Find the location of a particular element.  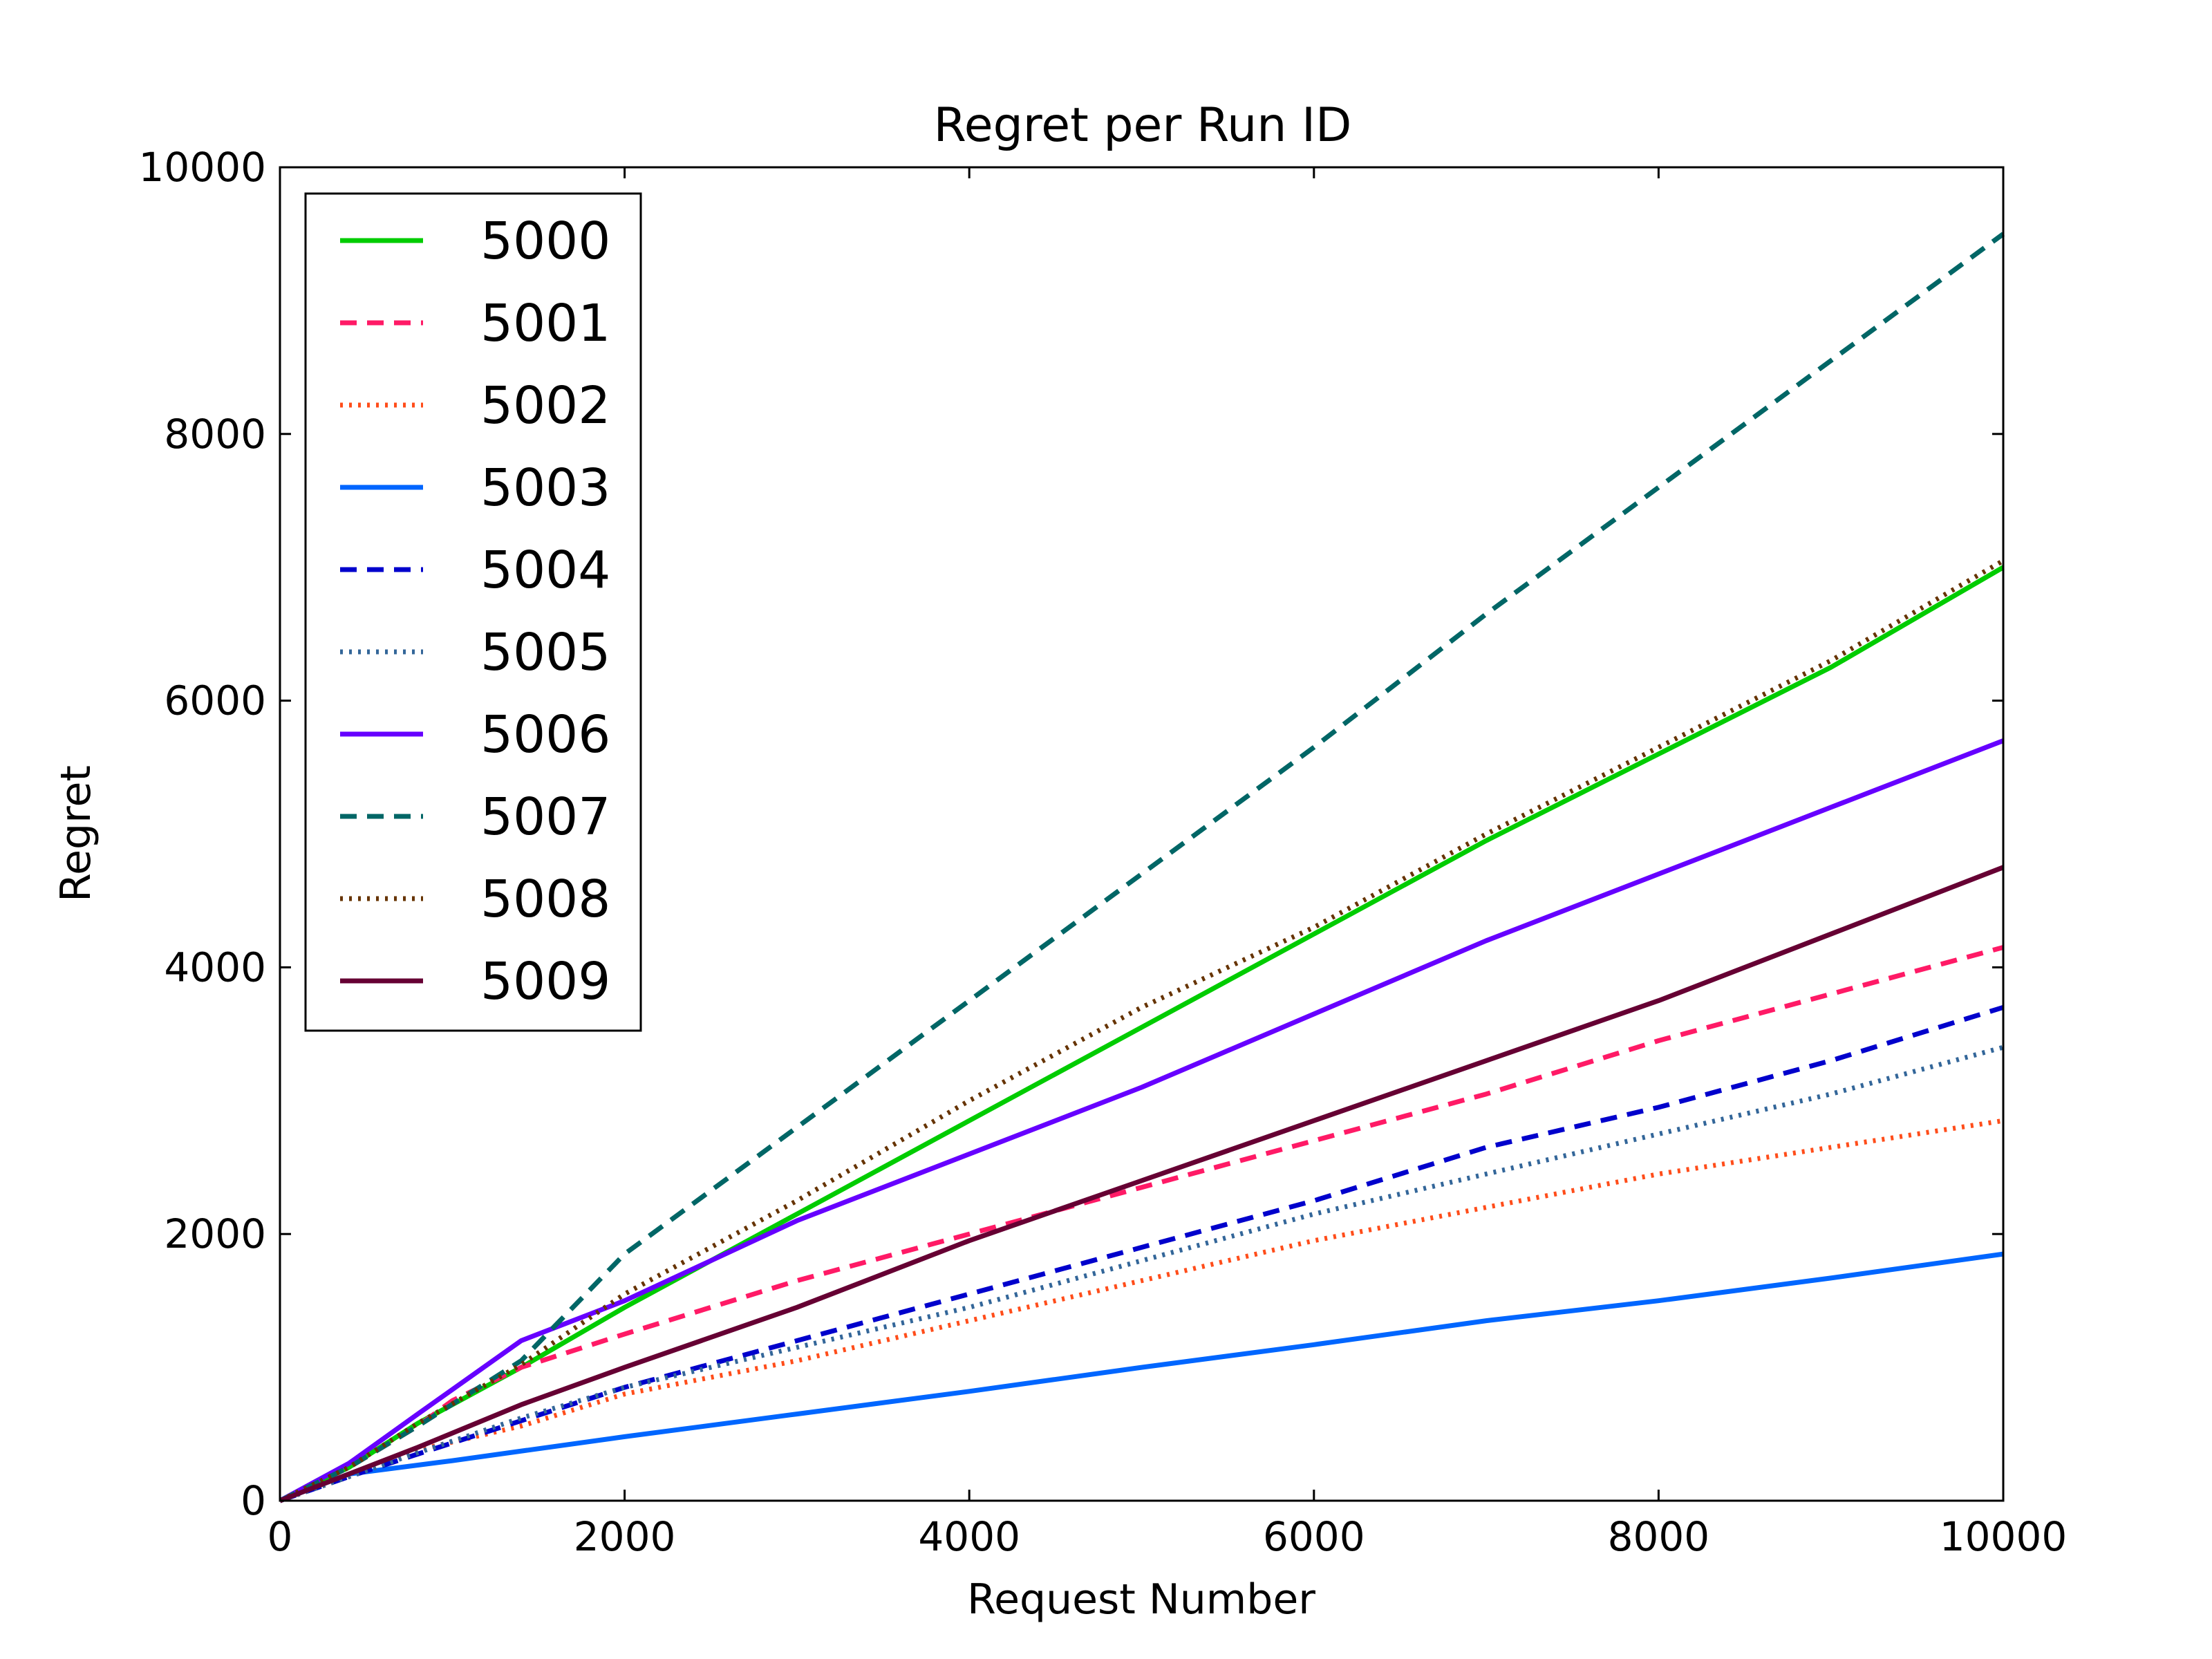

y-tick-label: 0 is located at coordinates (253, 1501).